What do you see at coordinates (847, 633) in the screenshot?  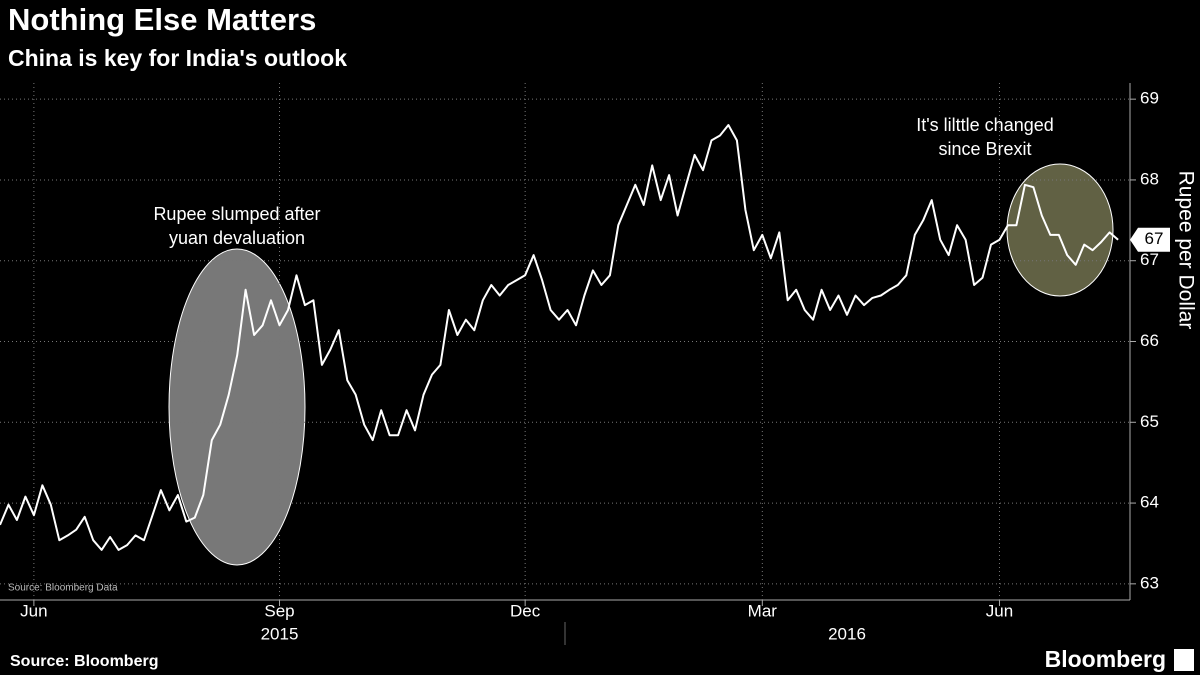 I see `year-label: 2016` at bounding box center [847, 633].